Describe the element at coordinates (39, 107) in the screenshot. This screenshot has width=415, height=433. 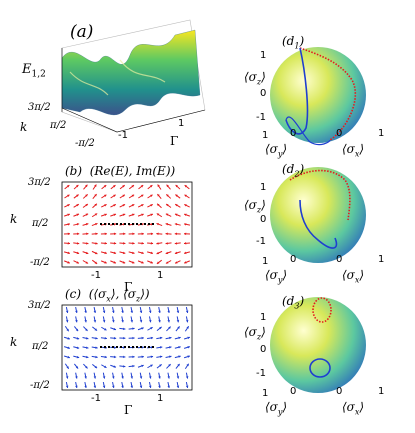
I see `panel-a-tick-k-0: 3π/2` at that location.